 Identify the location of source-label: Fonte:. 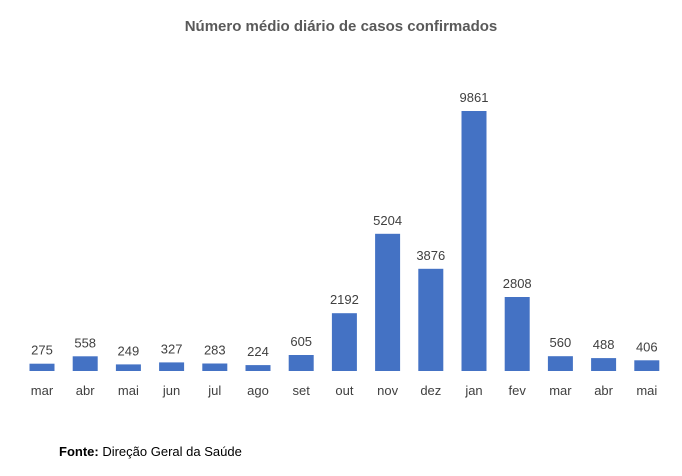
(79, 451).